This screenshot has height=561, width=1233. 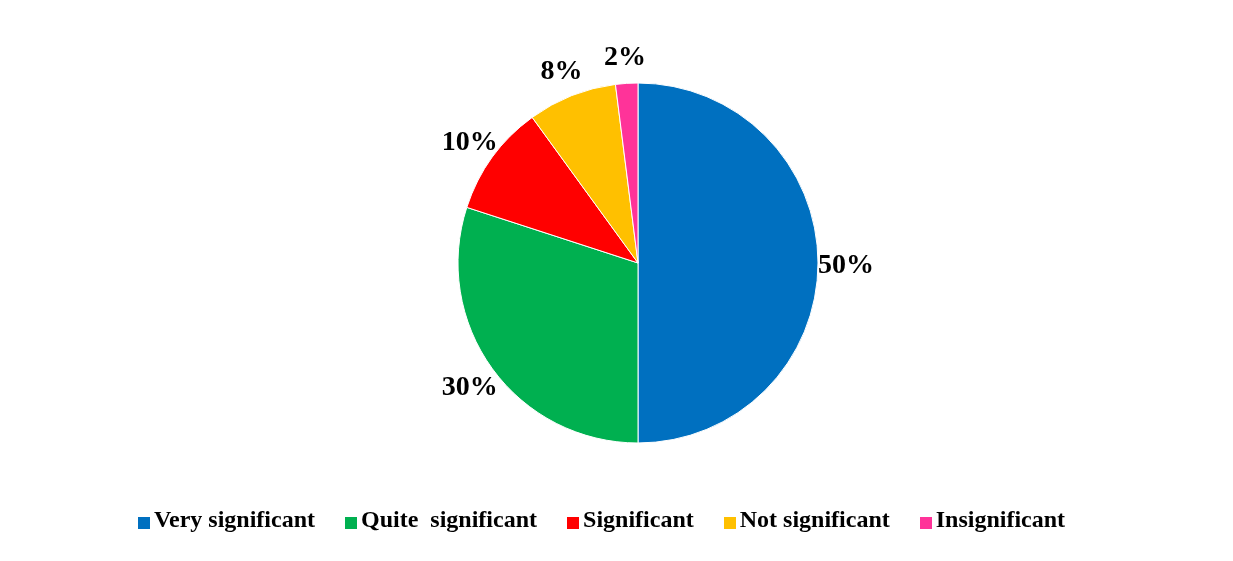 I want to click on data-label: 2%, so click(x=624, y=55).